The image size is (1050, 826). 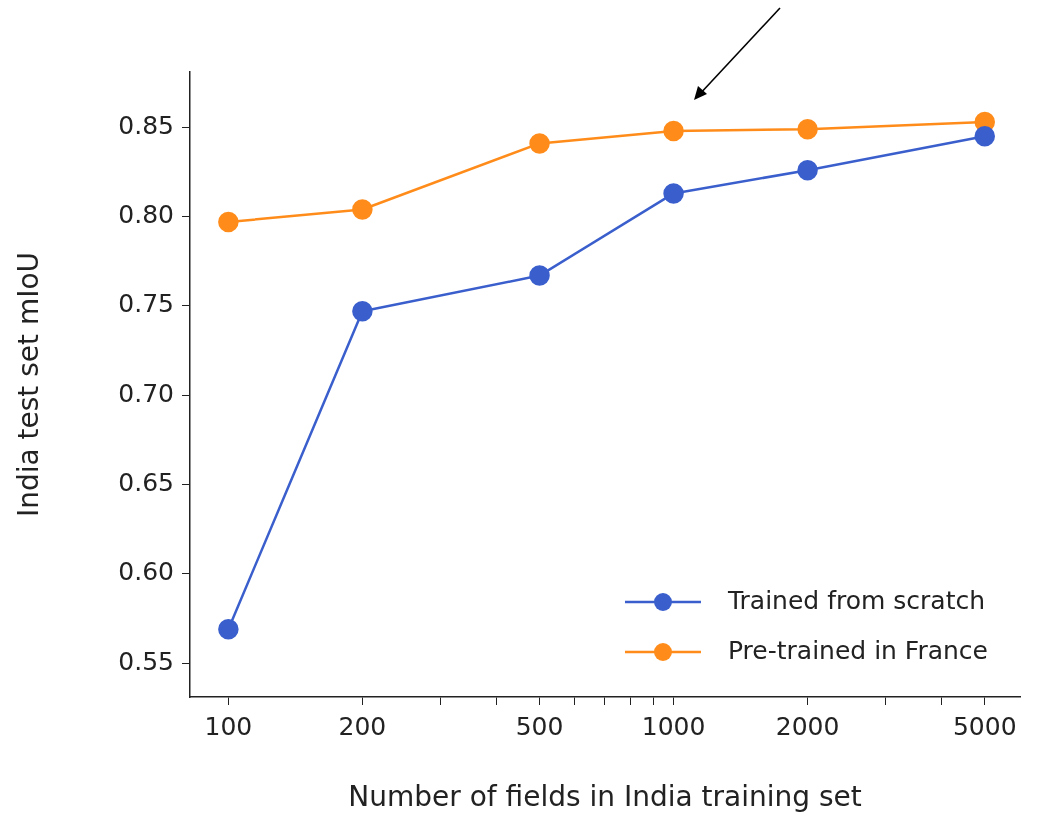 What do you see at coordinates (146, 304) in the screenshot?
I see `y-tick-label: 0.75` at bounding box center [146, 304].